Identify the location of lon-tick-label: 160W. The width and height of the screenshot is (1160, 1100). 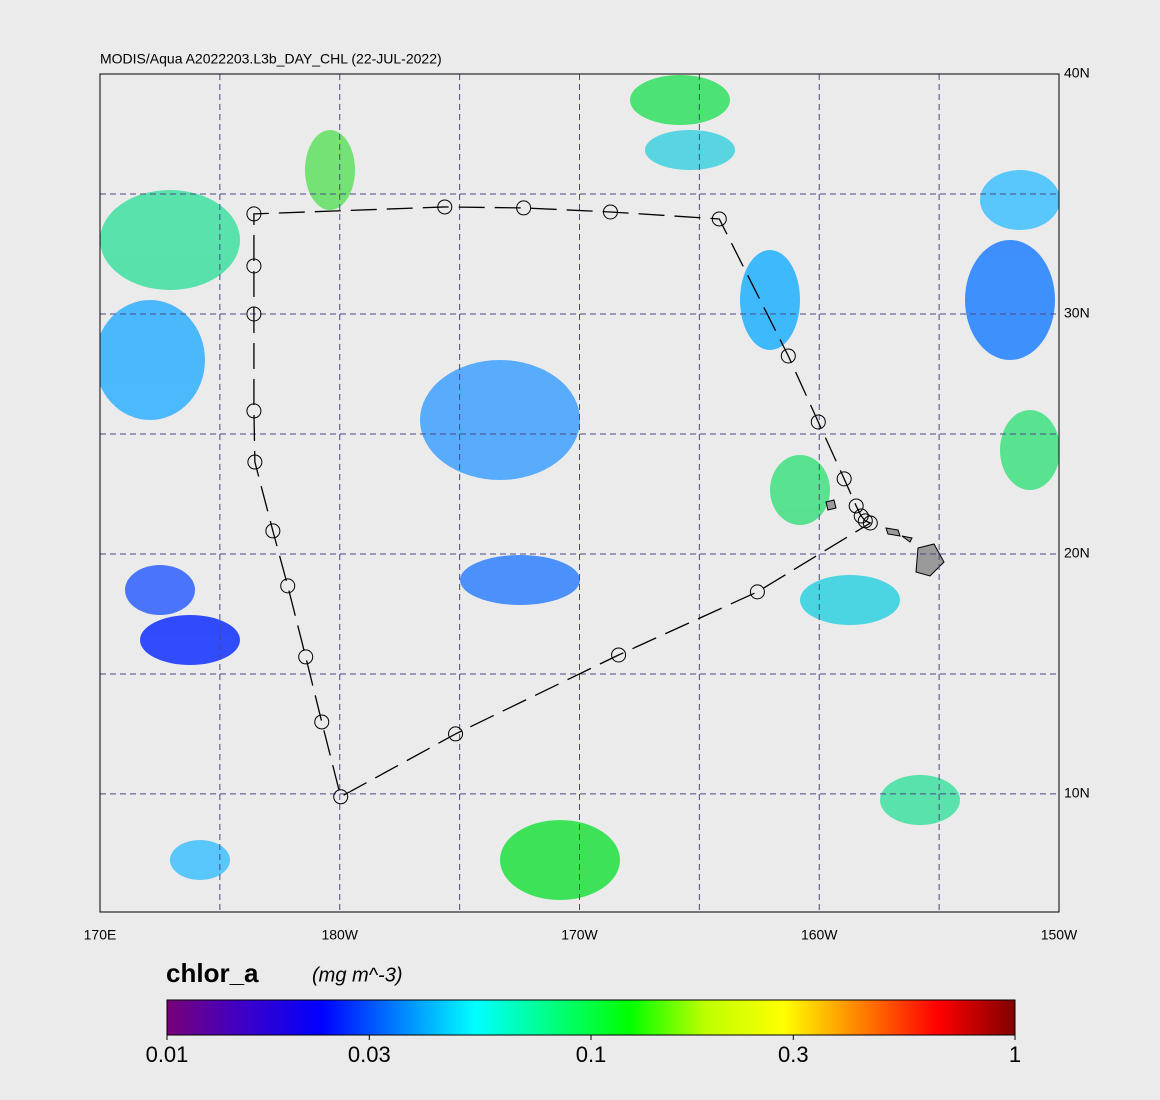
(819, 935).